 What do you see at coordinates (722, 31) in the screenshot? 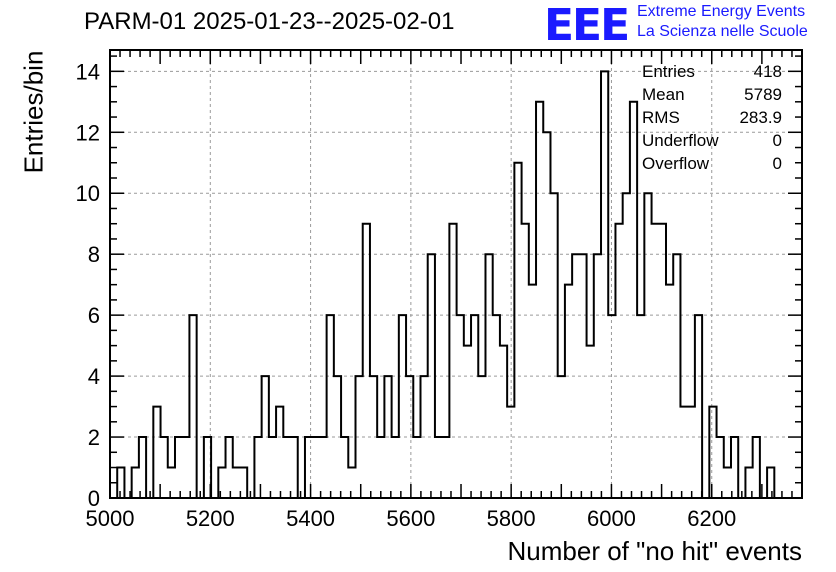
I see `logo-line-2: La Scienza nelle Scuole` at bounding box center [722, 31].